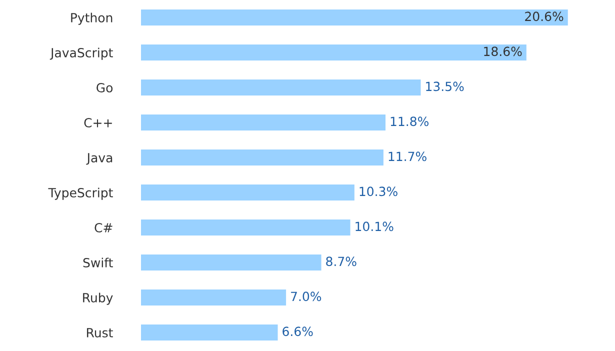 The width and height of the screenshot is (615, 351). I want to click on y-tick-label: Python, so click(91, 18).